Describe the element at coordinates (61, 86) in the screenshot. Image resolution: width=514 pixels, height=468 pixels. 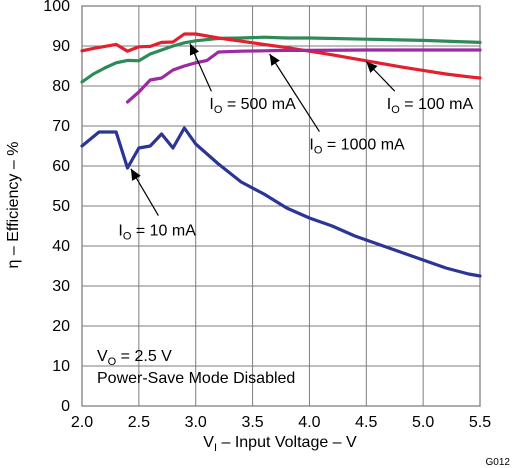
I see `y-tick-label: 80` at that location.